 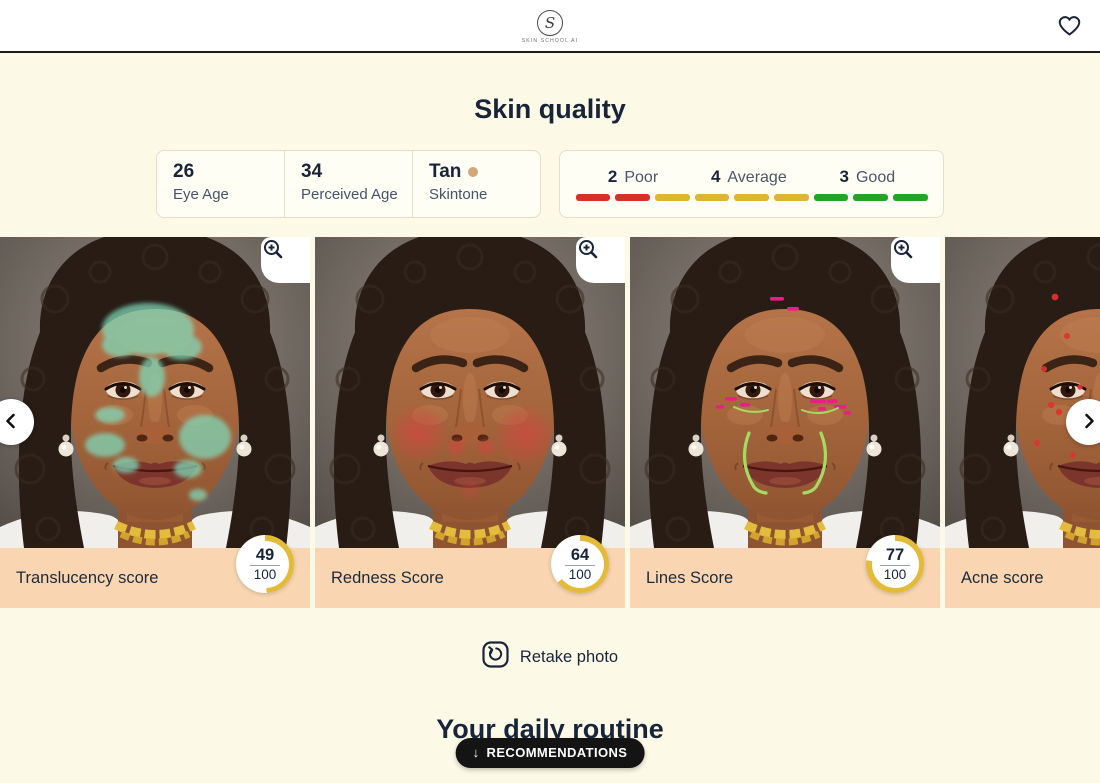 I want to click on routine-section: Your daily routine ↓ RECOMMENDATIONS, so click(x=550, y=741).